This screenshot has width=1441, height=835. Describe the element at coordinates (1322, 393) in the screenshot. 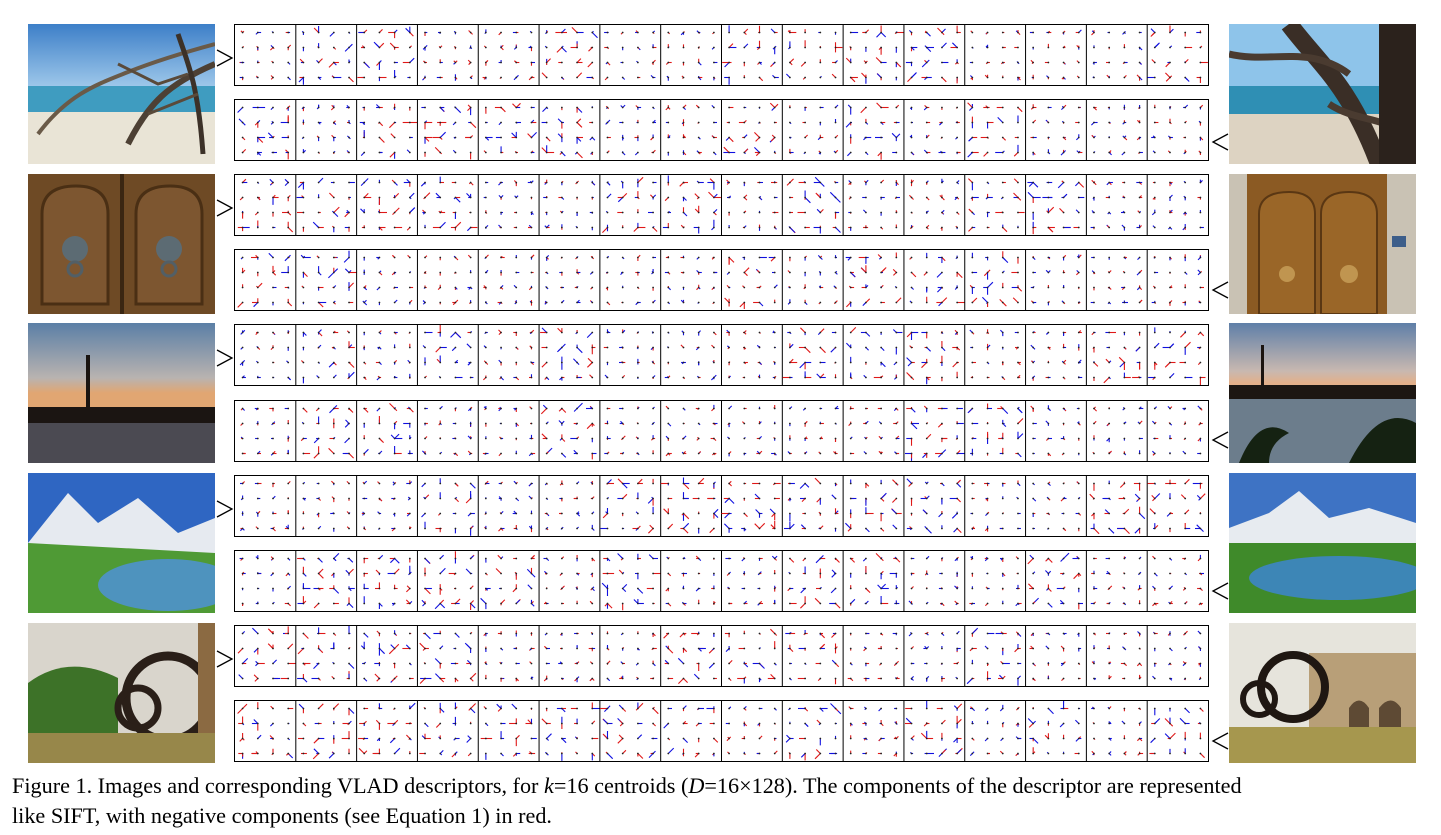

I see `right-image-sunset` at that location.